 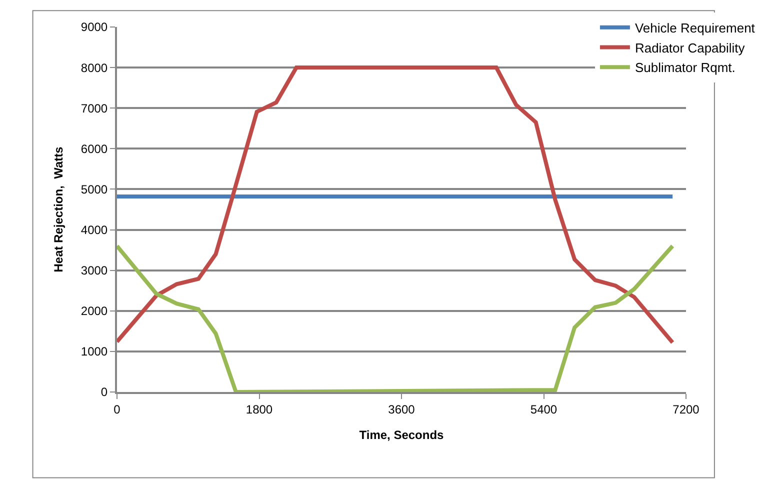 I want to click on y-tick-label: 4000, so click(x=94, y=229).